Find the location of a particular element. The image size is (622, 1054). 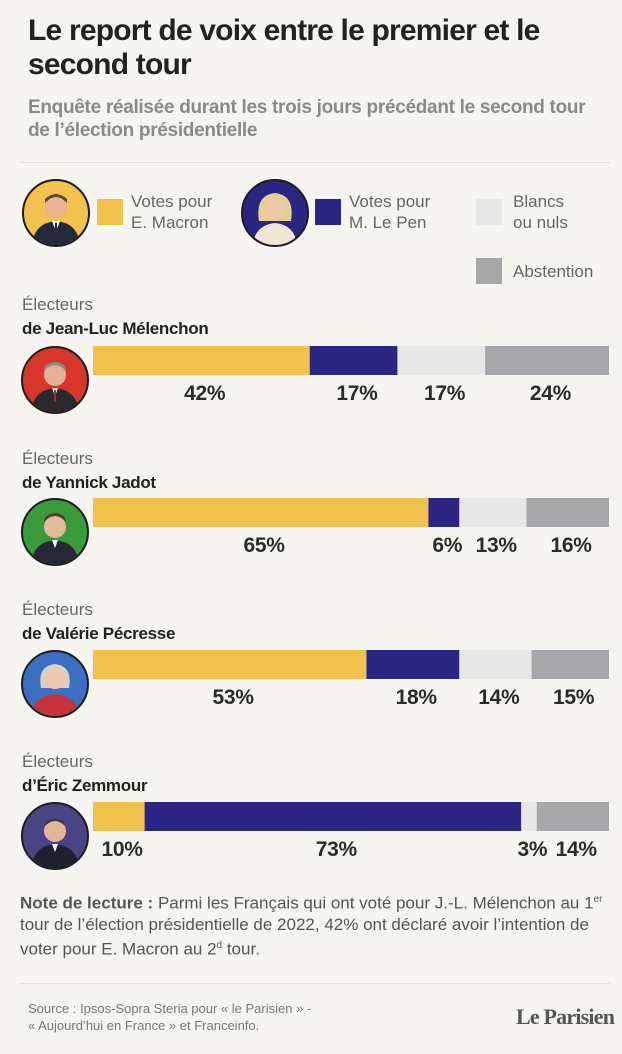

pct-label-abstention: 24% is located at coordinates (550, 393).